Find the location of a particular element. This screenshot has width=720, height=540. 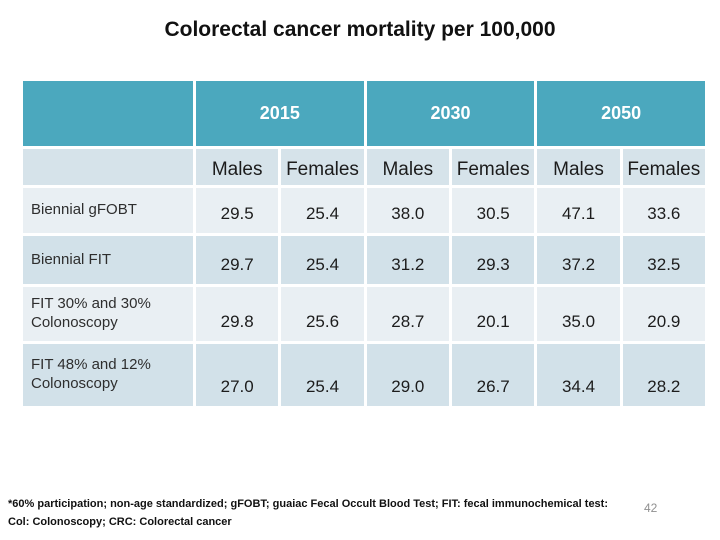

row-label-biennial-fit: Biennial FIT is located at coordinates (108, 260).